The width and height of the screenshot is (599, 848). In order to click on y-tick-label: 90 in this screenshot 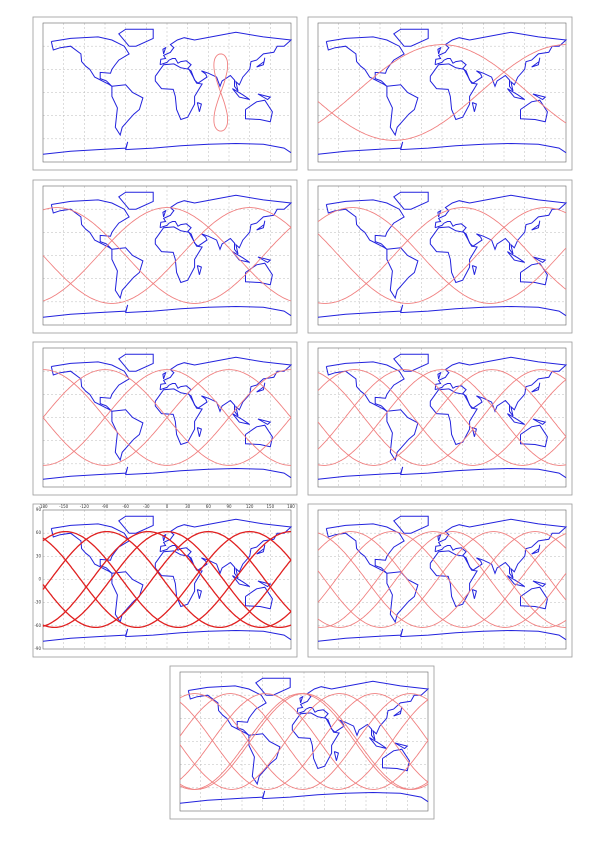, I will do `click(39, 509)`.